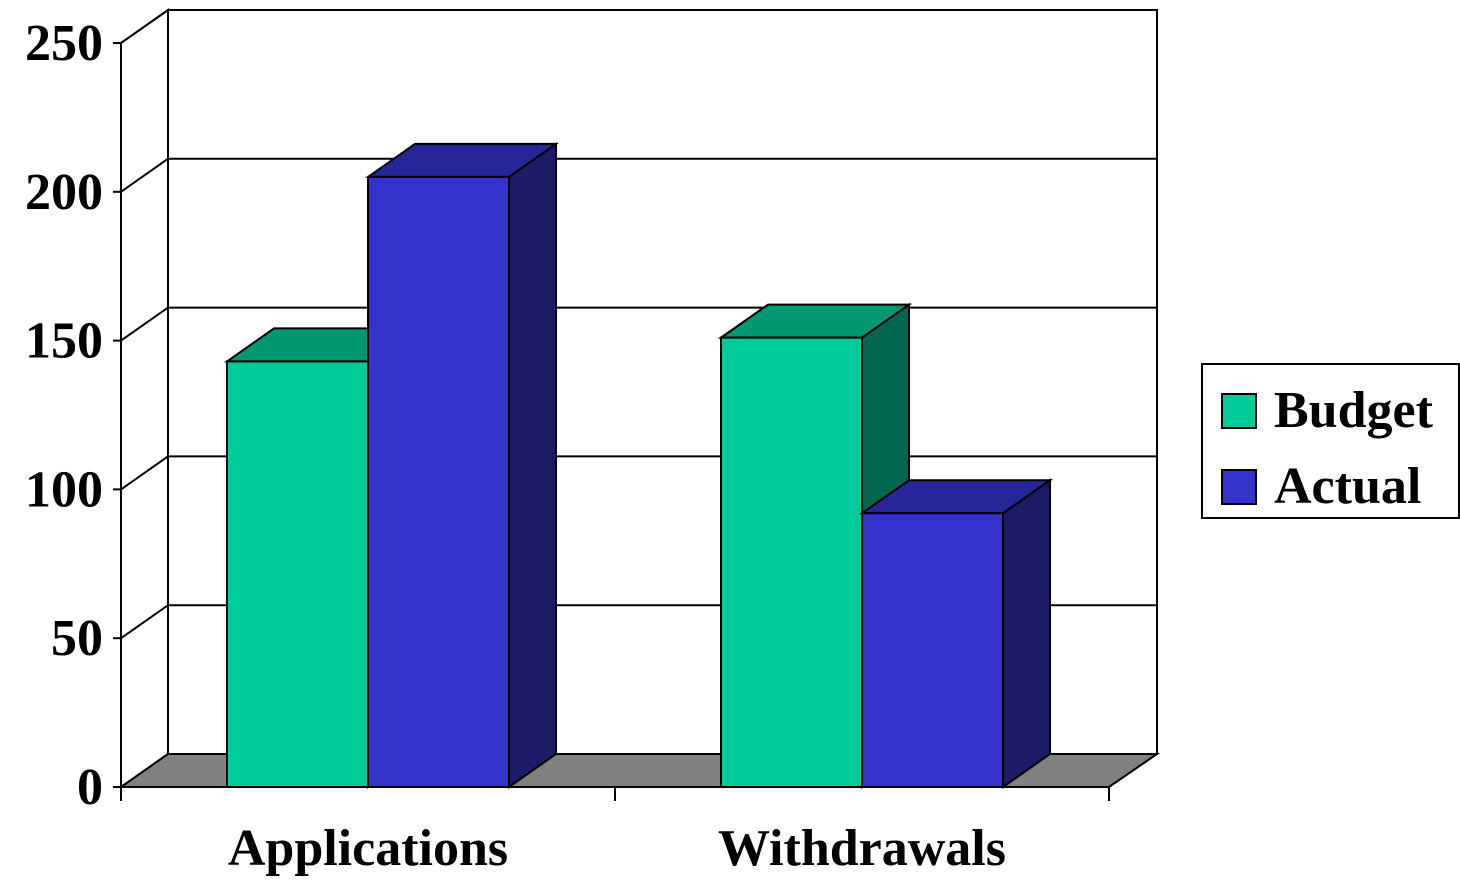 This screenshot has width=1460, height=882. I want to click on bar-actual-applications, so click(462, 465).